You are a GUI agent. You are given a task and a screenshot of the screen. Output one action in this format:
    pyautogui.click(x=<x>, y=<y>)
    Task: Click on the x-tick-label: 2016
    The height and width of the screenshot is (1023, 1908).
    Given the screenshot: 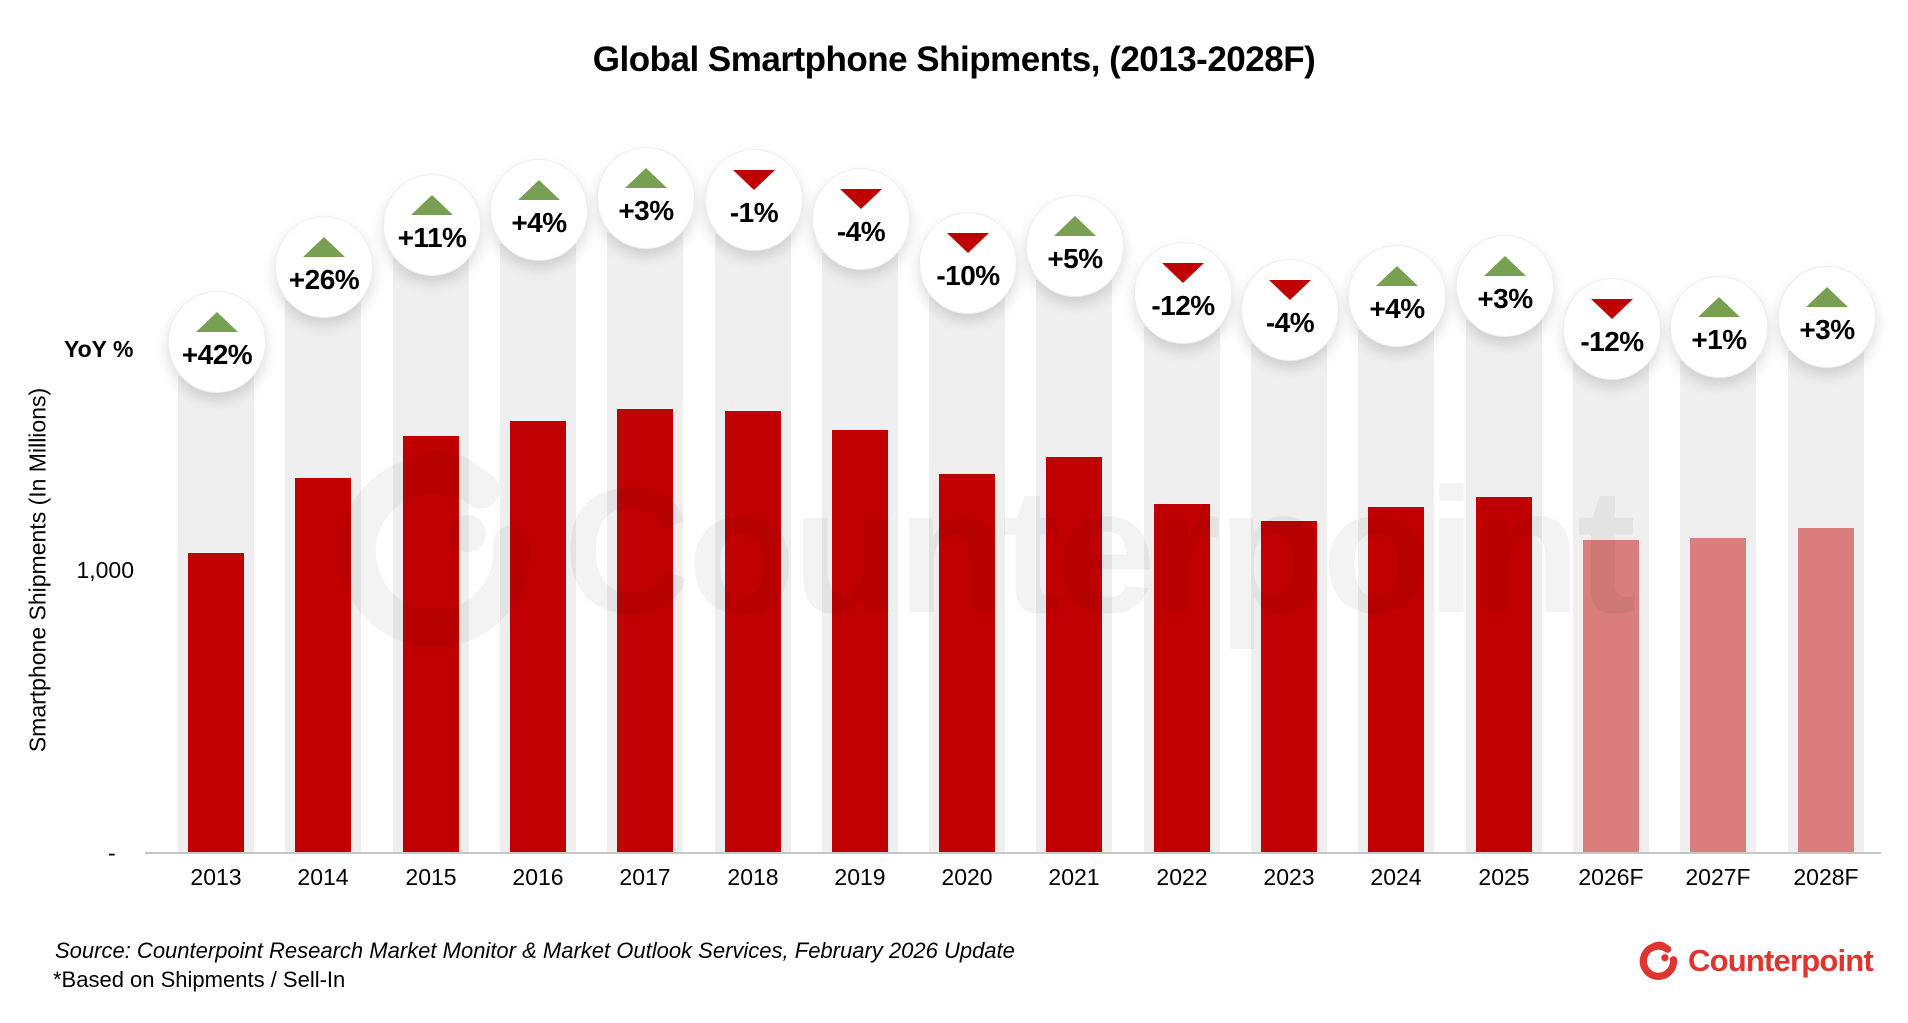 What is the action you would take?
    pyautogui.click(x=538, y=877)
    